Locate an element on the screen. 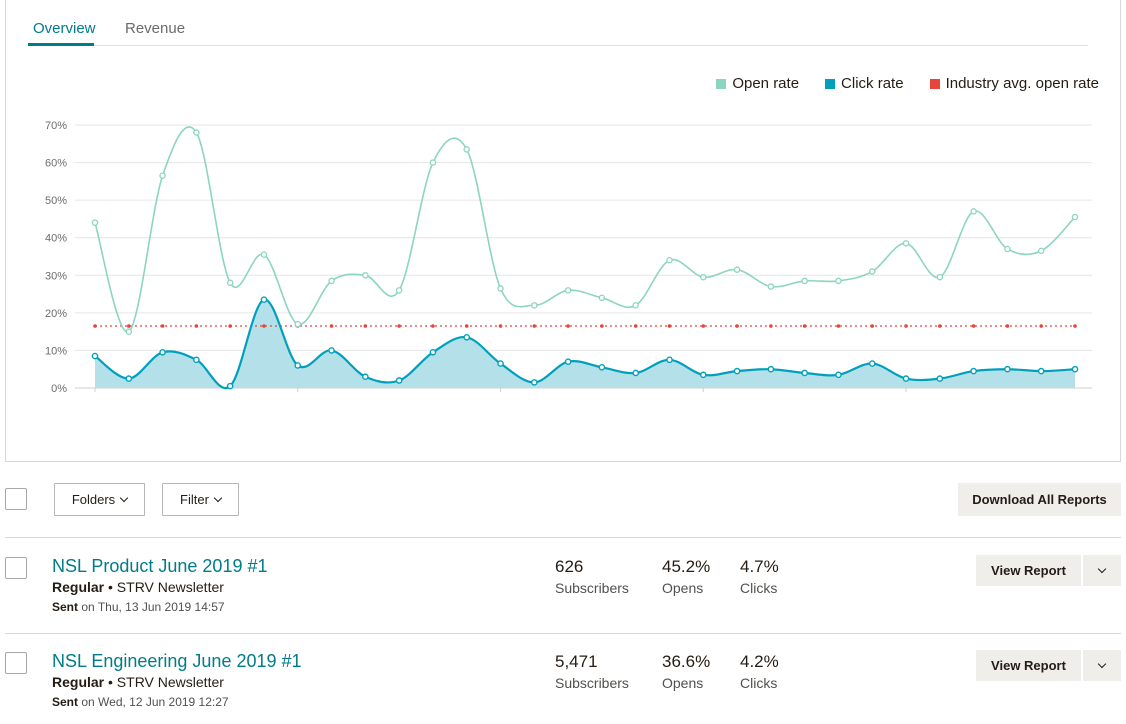 Image resolution: width=1126 pixels, height=724 pixels. legend-click-rate: Click rate is located at coordinates (864, 83).